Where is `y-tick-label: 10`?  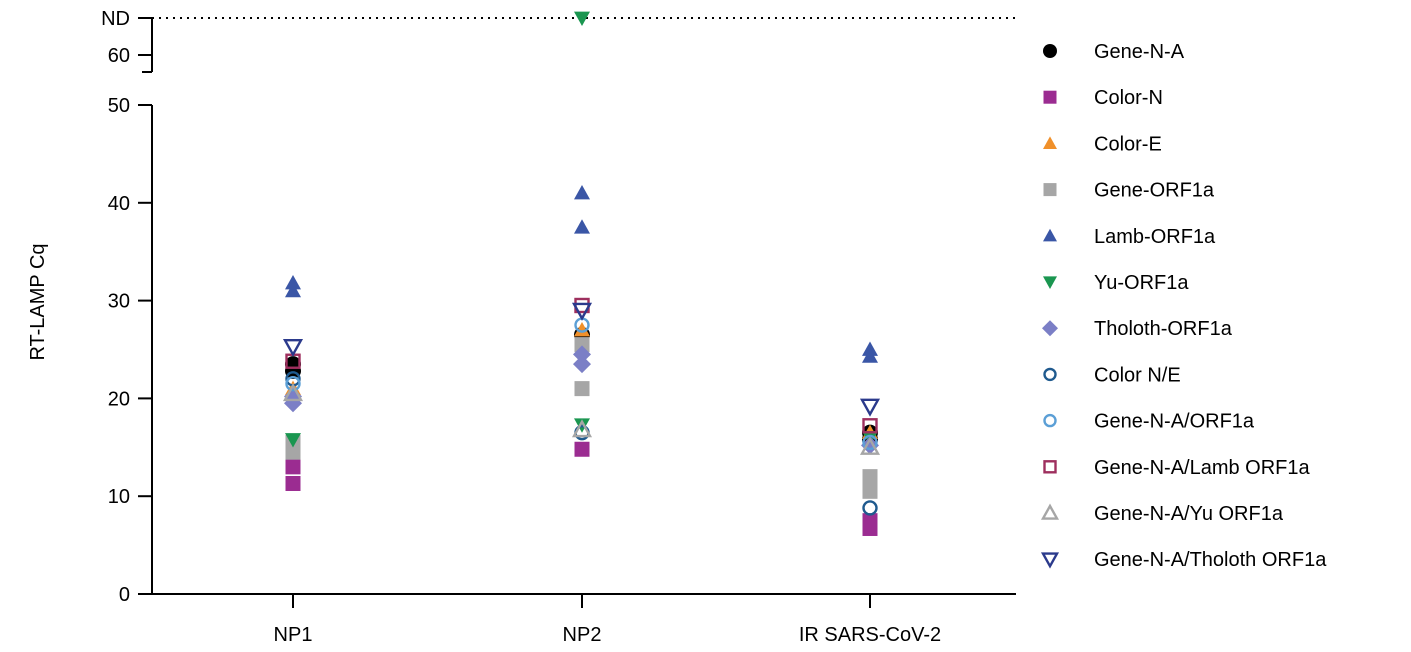 y-tick-label: 10 is located at coordinates (119, 497).